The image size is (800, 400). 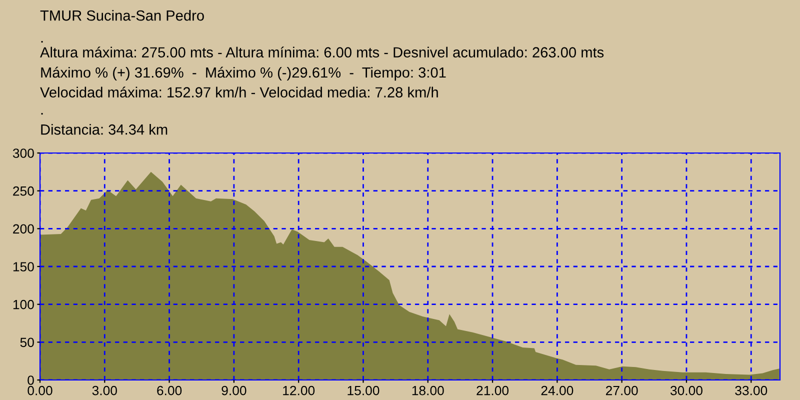 What do you see at coordinates (322, 52) in the screenshot?
I see `text: Altura máxima: 275.00 mts - Altura mínima: 6.00 mts - Desnivel acumulado: 263.00 mts` at bounding box center [322, 52].